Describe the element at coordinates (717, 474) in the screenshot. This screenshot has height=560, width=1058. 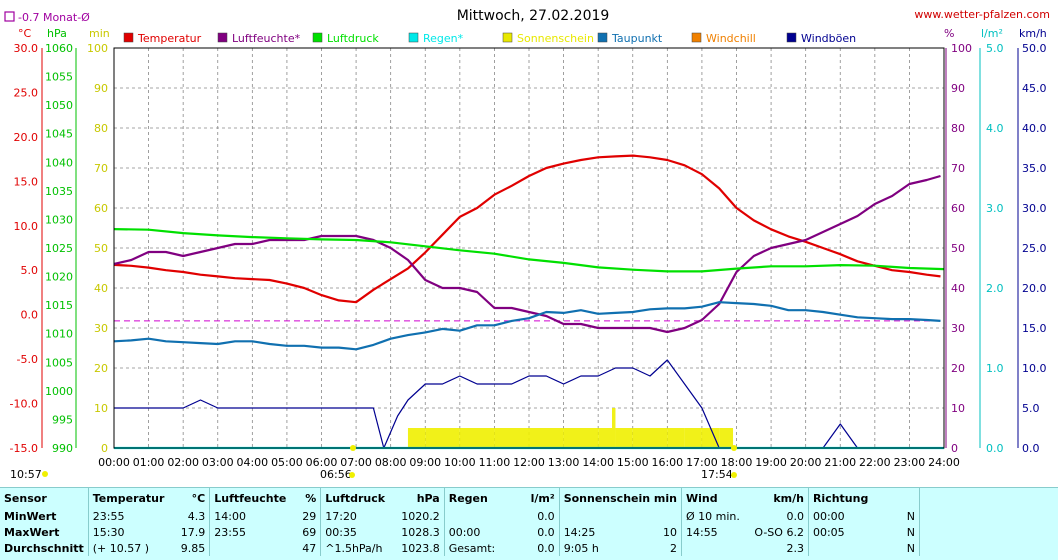
I see `sunset-time: 17:54` at that location.